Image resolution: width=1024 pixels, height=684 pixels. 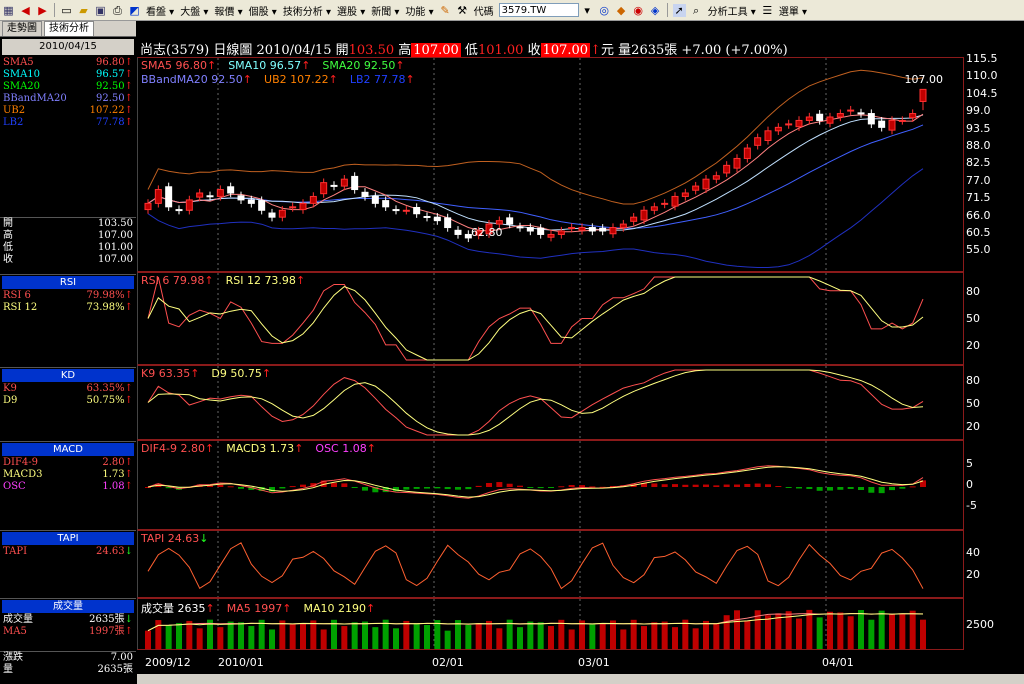 What do you see at coordinates (68, 63) in the screenshot?
I see `value-row: SMA5 96.80↑` at bounding box center [68, 63].